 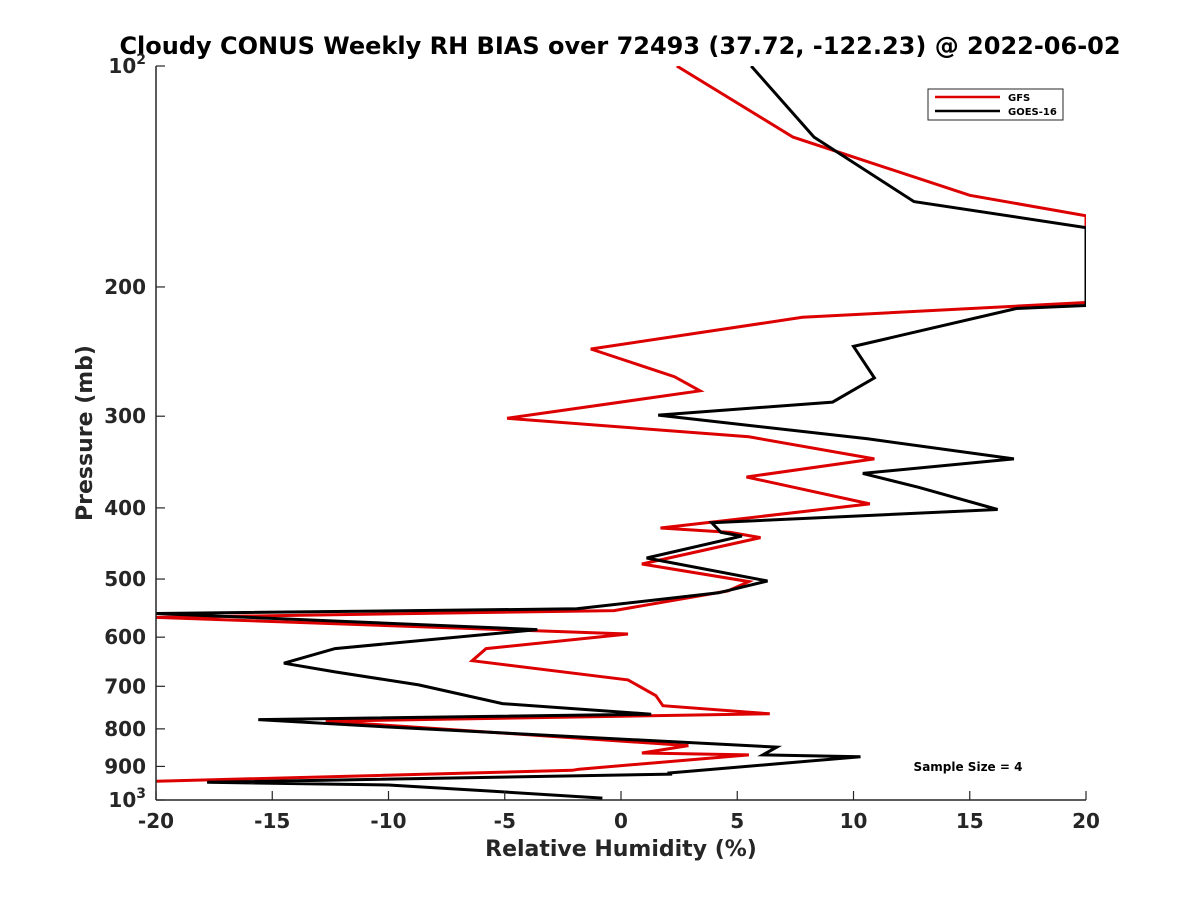 What do you see at coordinates (737, 821) in the screenshot?
I see `x-tick-label: 5` at bounding box center [737, 821].